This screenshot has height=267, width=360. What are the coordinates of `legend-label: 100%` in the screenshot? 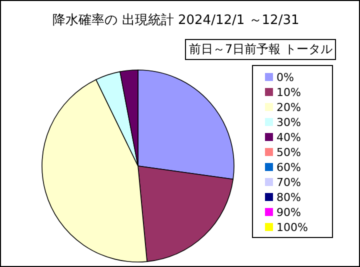 It's located at (292, 227).